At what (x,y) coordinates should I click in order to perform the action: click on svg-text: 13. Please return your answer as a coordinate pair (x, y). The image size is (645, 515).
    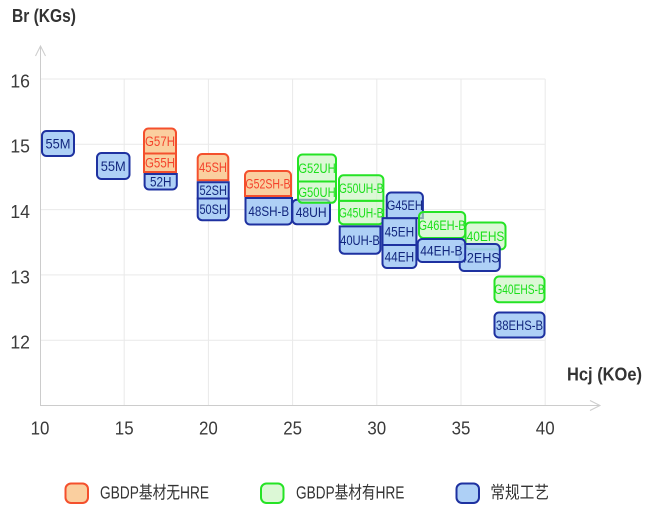
    Looking at the image, I should click on (20, 277).